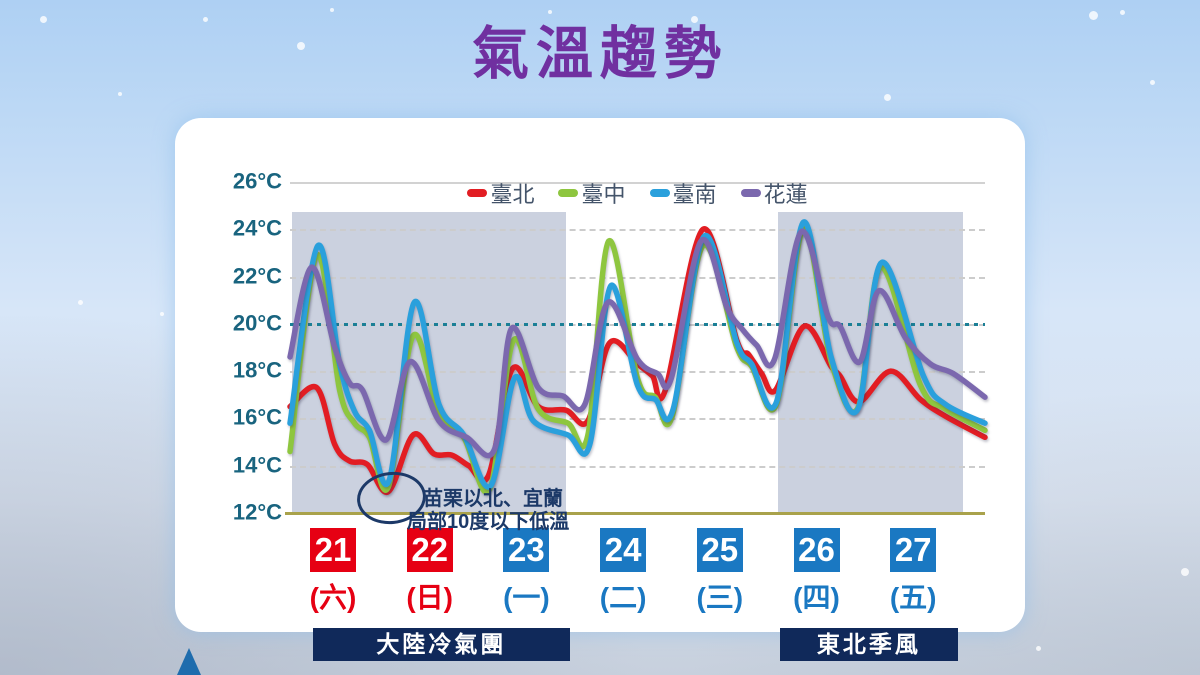 The width and height of the screenshot is (1200, 675). I want to click on y-axis-label: 16°C, so click(257, 417).